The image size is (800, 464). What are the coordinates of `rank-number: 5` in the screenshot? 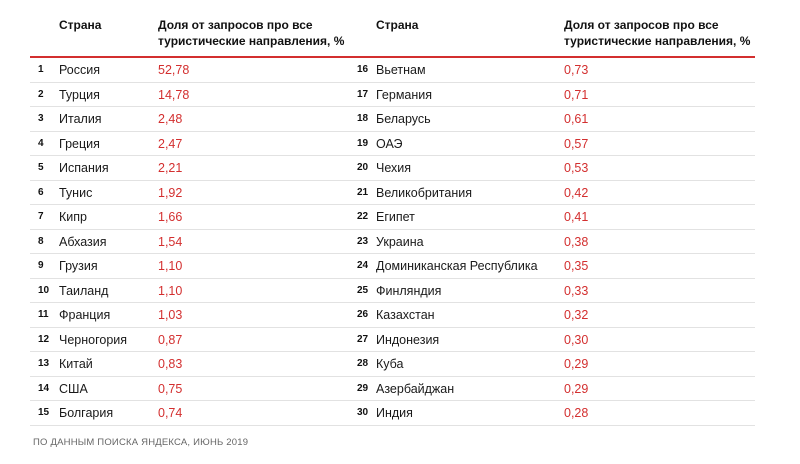 It's located at (41, 167).